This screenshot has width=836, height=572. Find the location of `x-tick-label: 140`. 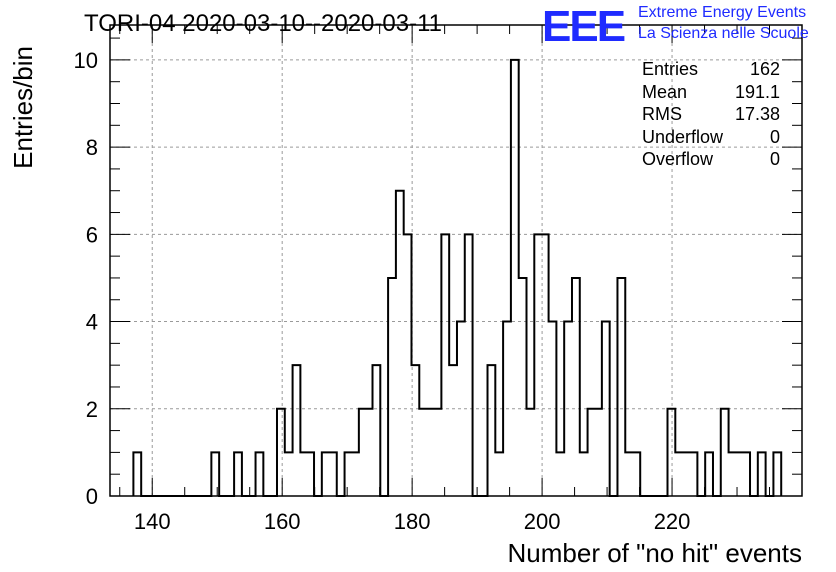

x-tick-label: 140 is located at coordinates (152, 521).